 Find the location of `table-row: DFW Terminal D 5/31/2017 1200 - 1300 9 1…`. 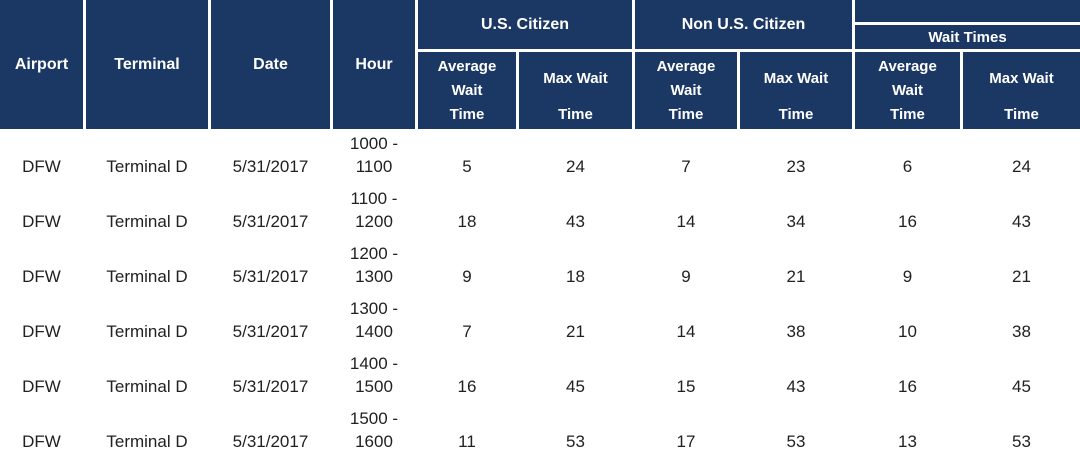

table-row: DFW Terminal D 5/31/2017 1200 - 1300 9 1… is located at coordinates (540, 266).